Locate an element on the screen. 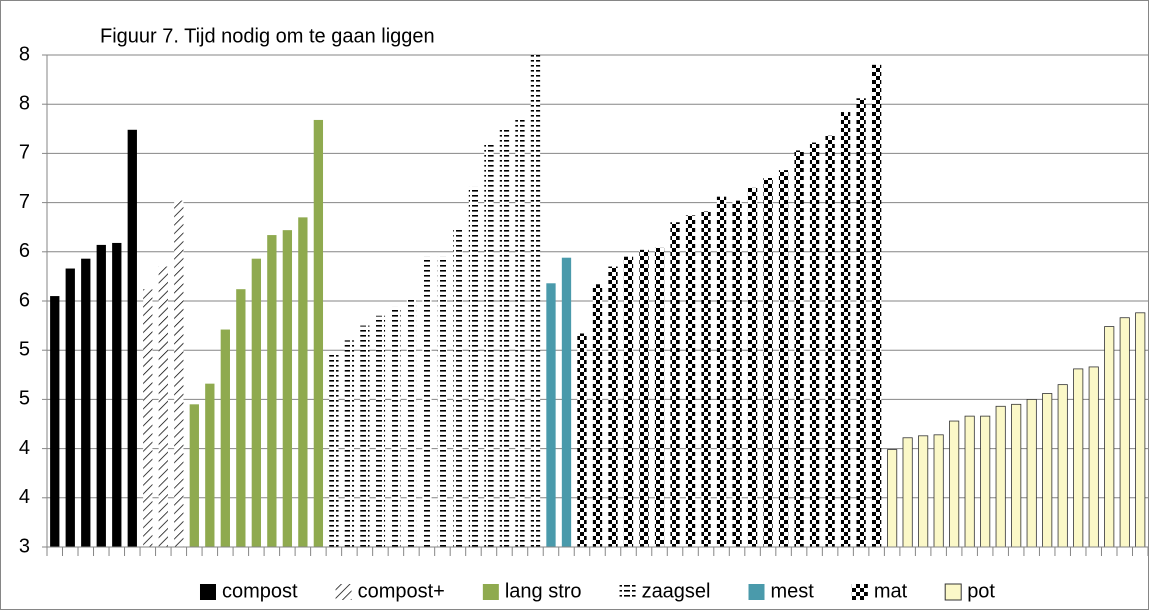 The width and height of the screenshot is (1149, 610). legend-label: compost is located at coordinates (260, 591).